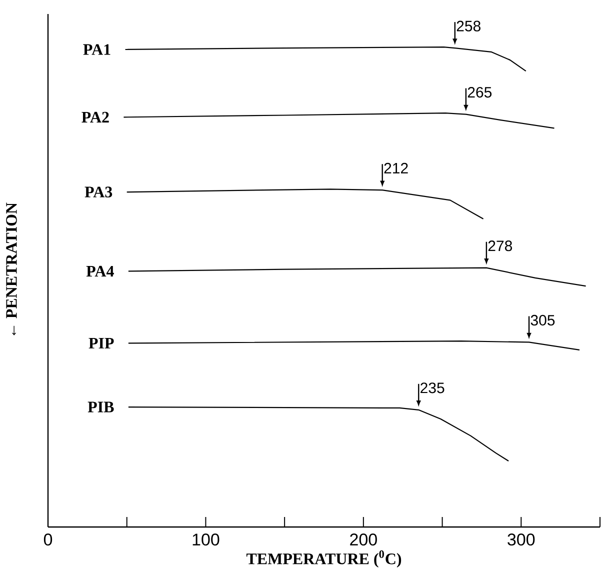 The image size is (606, 585). Describe the element at coordinates (206, 540) in the screenshot. I see `x-tick-label: 100` at that location.